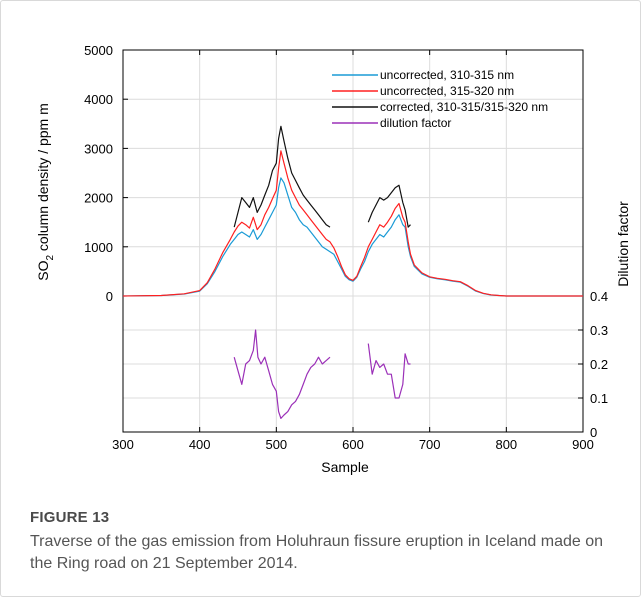 The height and width of the screenshot is (597, 641). What do you see at coordinates (50, 258) in the screenshot?
I see `y-axis-title-subscript: 2` at bounding box center [50, 258].